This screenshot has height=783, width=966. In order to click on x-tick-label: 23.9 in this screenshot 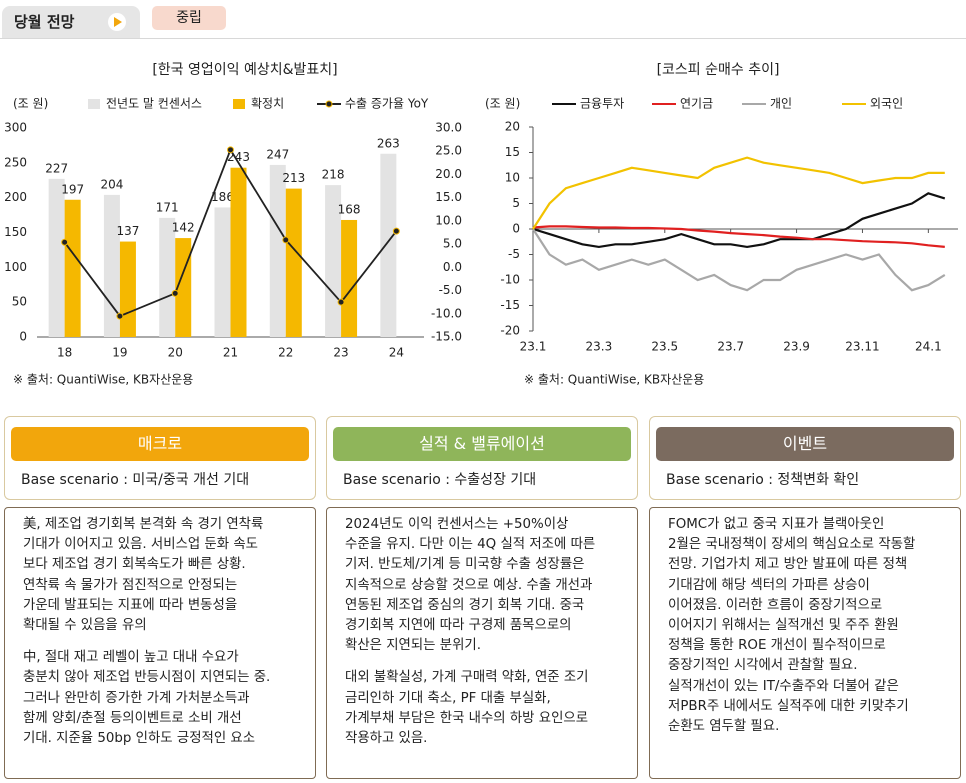, I will do `click(796, 347)`.